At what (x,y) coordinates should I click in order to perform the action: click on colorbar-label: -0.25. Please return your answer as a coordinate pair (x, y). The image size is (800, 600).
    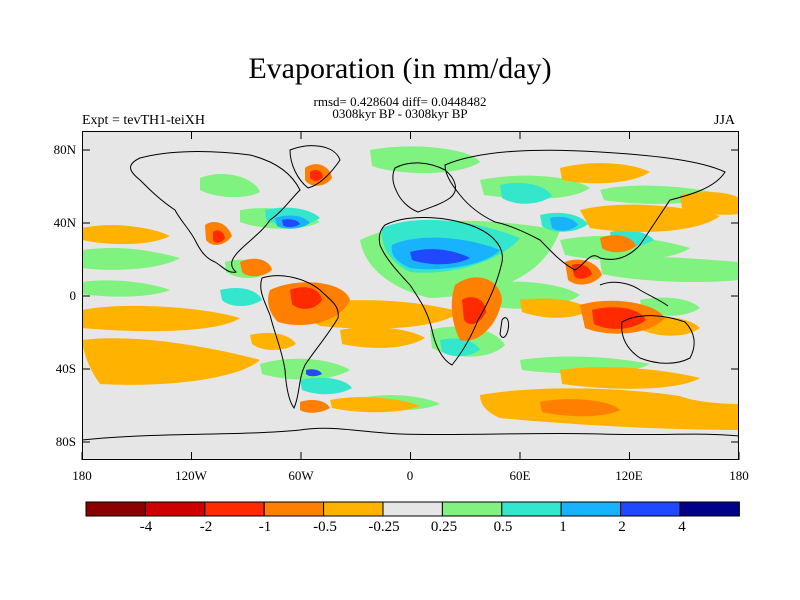
    Looking at the image, I should click on (384, 527).